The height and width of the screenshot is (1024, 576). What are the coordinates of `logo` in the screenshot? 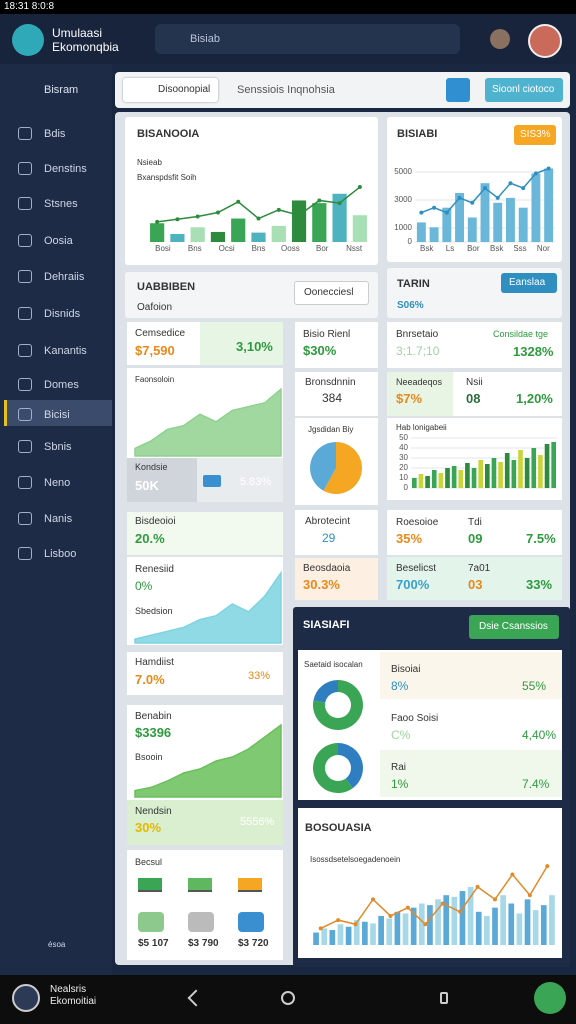 It's located at (28, 40).